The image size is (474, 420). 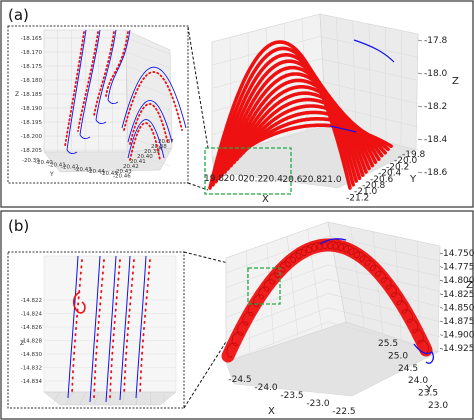 I want to click on main-a-y-ticks: -19.8-20.0-20.2-20.4-20.6-20.8-21.0-21.2, so click(x=386, y=176).